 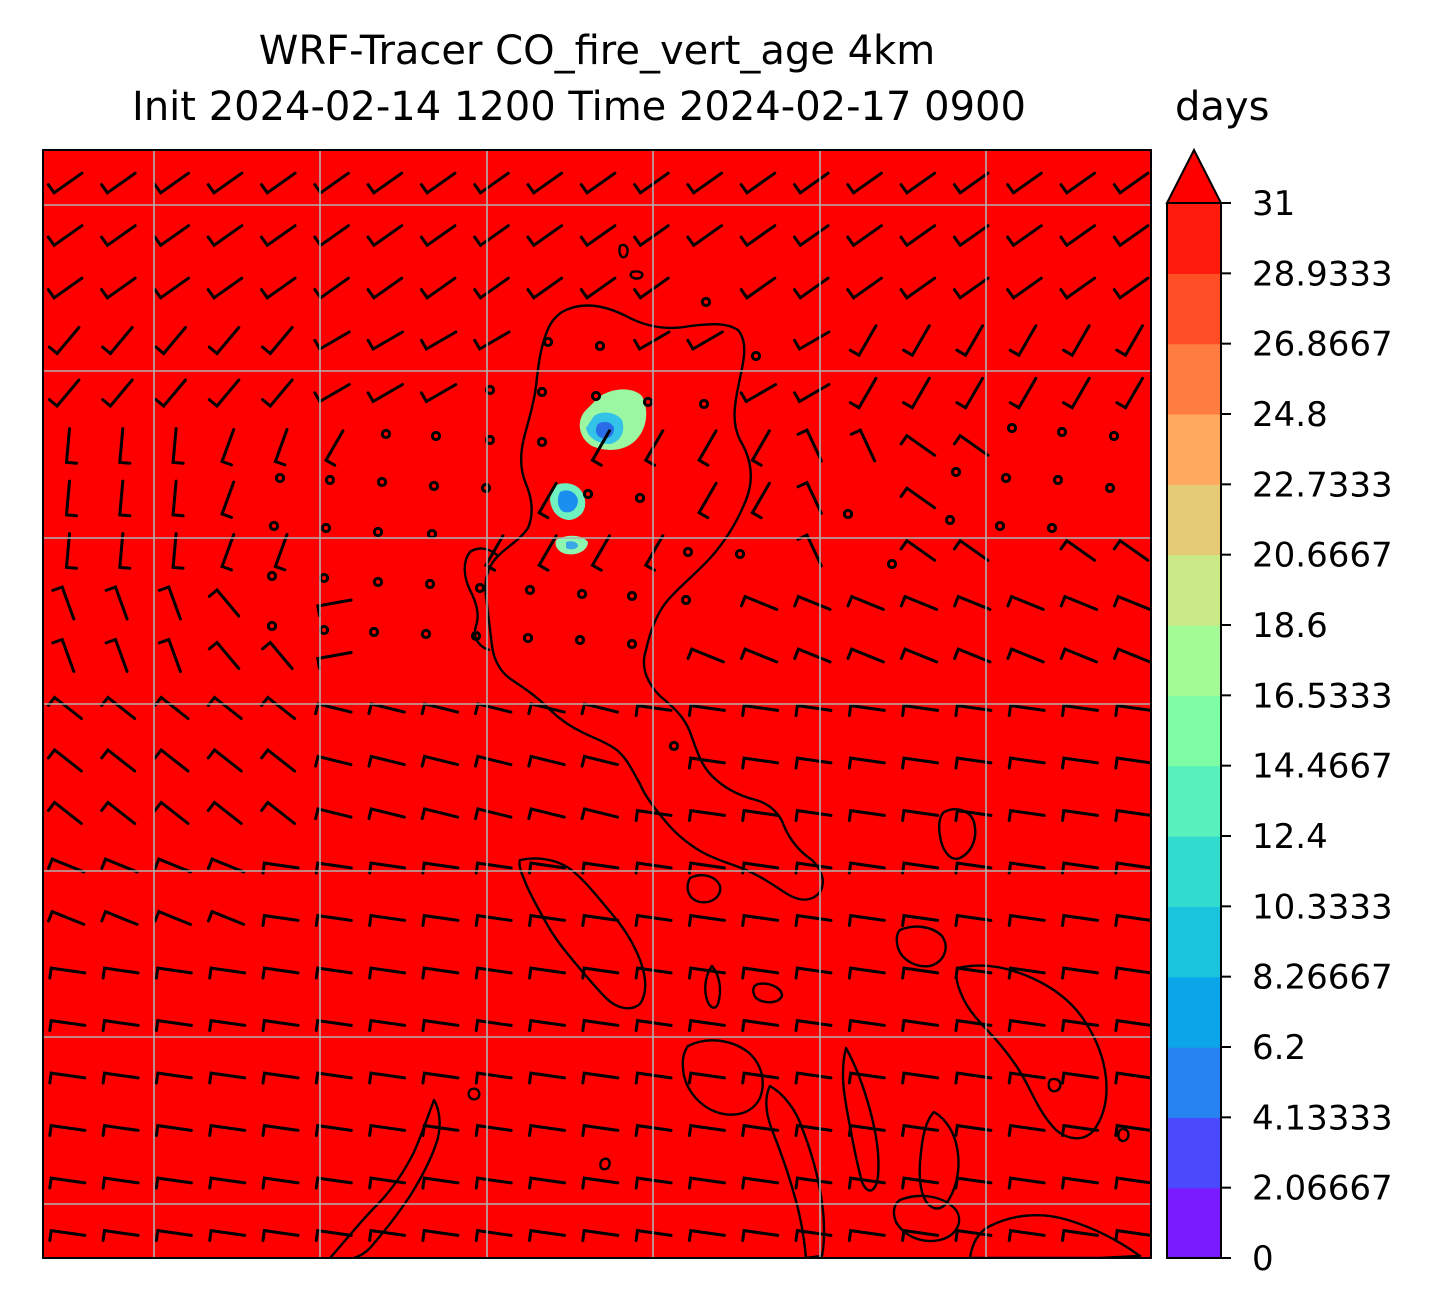 What do you see at coordinates (1322, 345) in the screenshot?
I see `colorbar-tick-label: 26.8667` at bounding box center [1322, 345].